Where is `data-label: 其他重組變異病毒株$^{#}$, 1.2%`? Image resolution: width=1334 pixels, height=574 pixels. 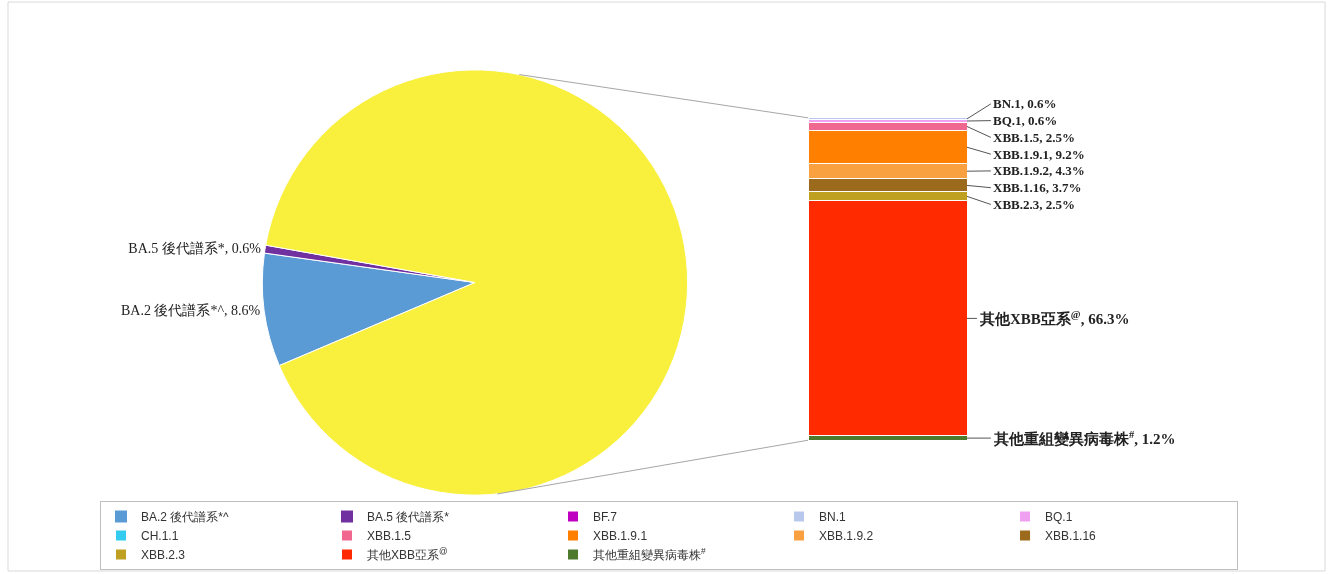 data-label: 其他重組變異病毒株$^{#}$, 1.2% is located at coordinates (1084, 438).